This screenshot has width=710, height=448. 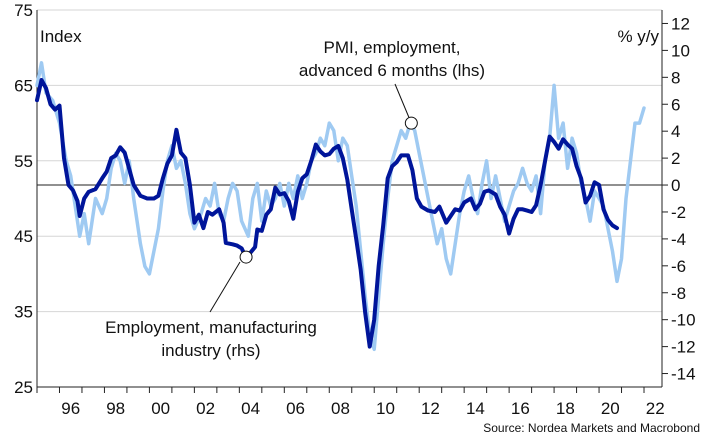 What do you see at coordinates (210, 350) in the screenshot?
I see `annotation-label: industry (rhs)` at bounding box center [210, 350].